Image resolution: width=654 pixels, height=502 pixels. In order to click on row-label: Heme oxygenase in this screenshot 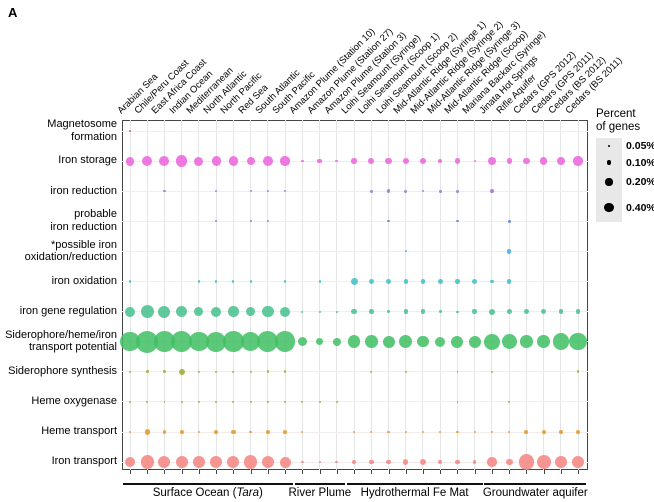, I will do `click(74, 401)`.